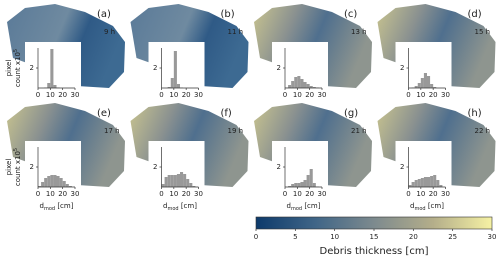  I want to click on y-label: count x105, so click(18, 68).